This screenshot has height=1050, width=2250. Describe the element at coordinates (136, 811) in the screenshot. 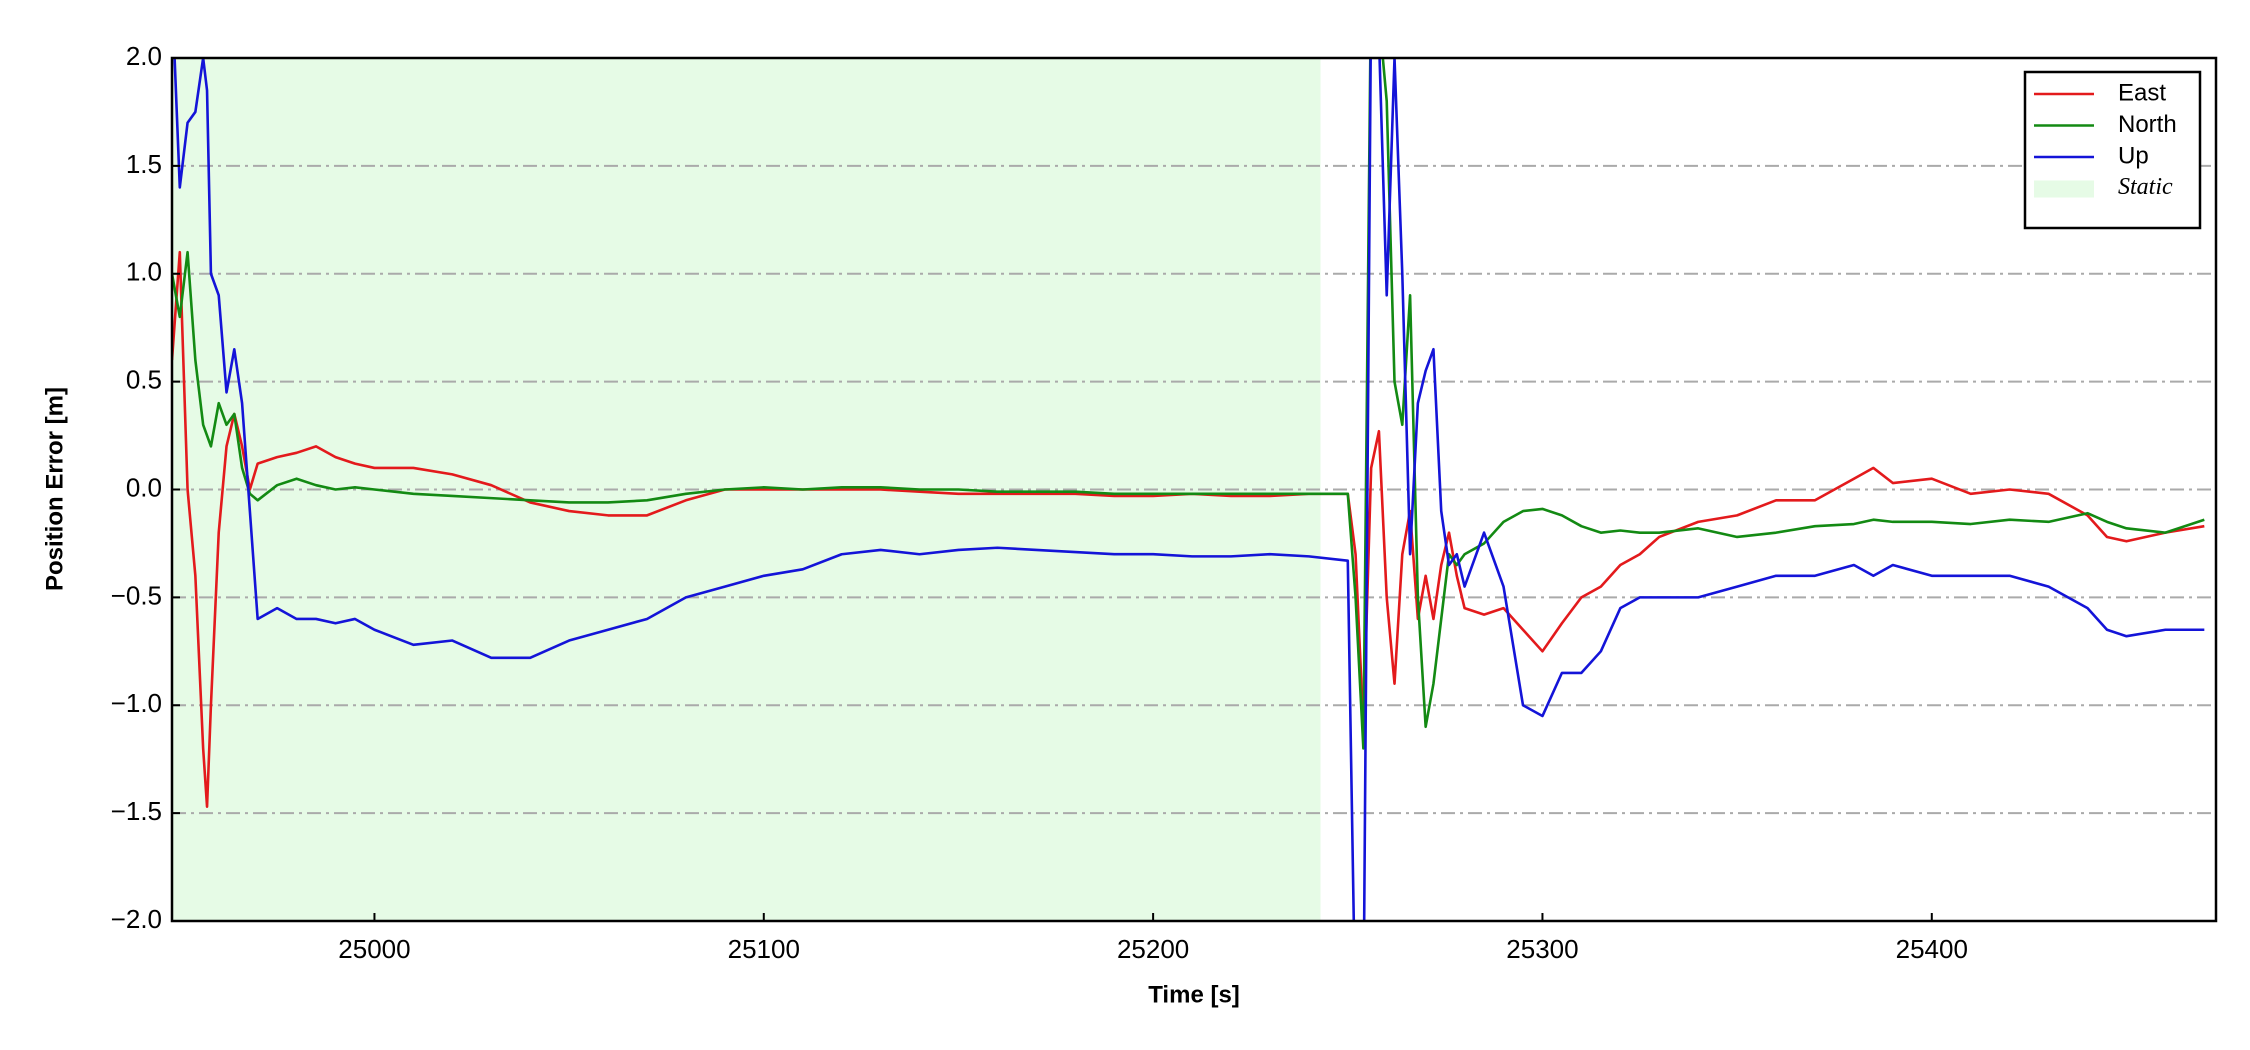

I see `y-tick-label: −1.5` at that location.